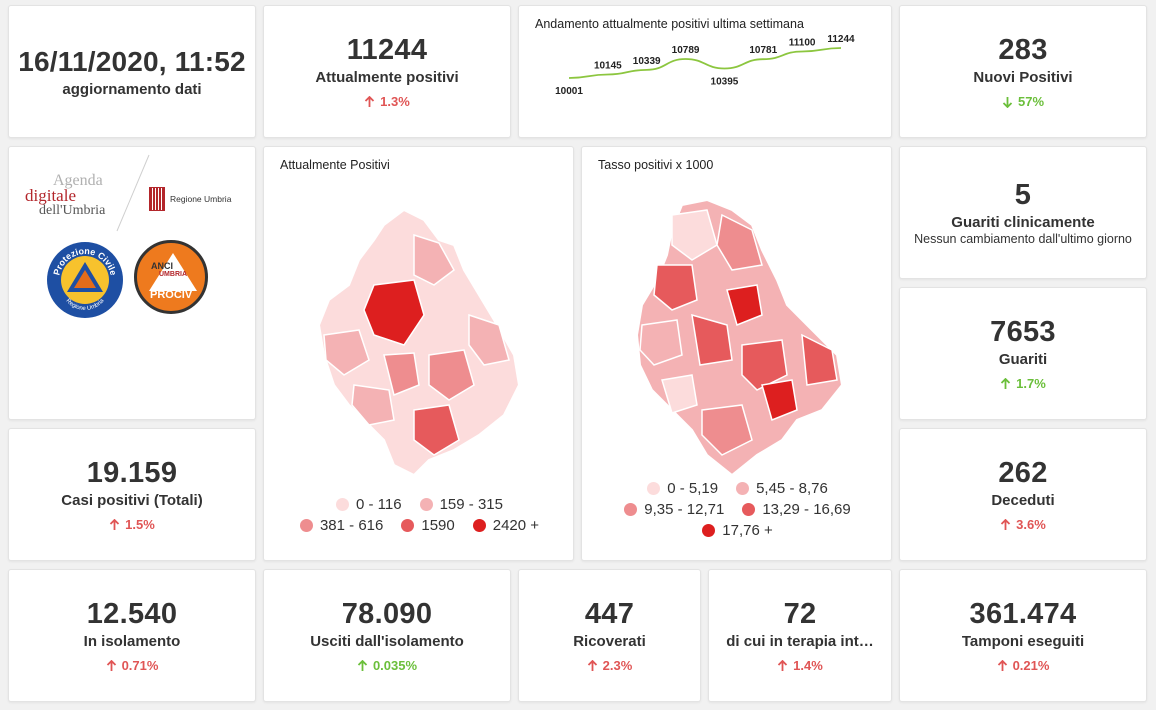 The width and height of the screenshot is (1156, 710). I want to click on isolamento-card: 12.540 In isolamento 0.71%, so click(132, 635).